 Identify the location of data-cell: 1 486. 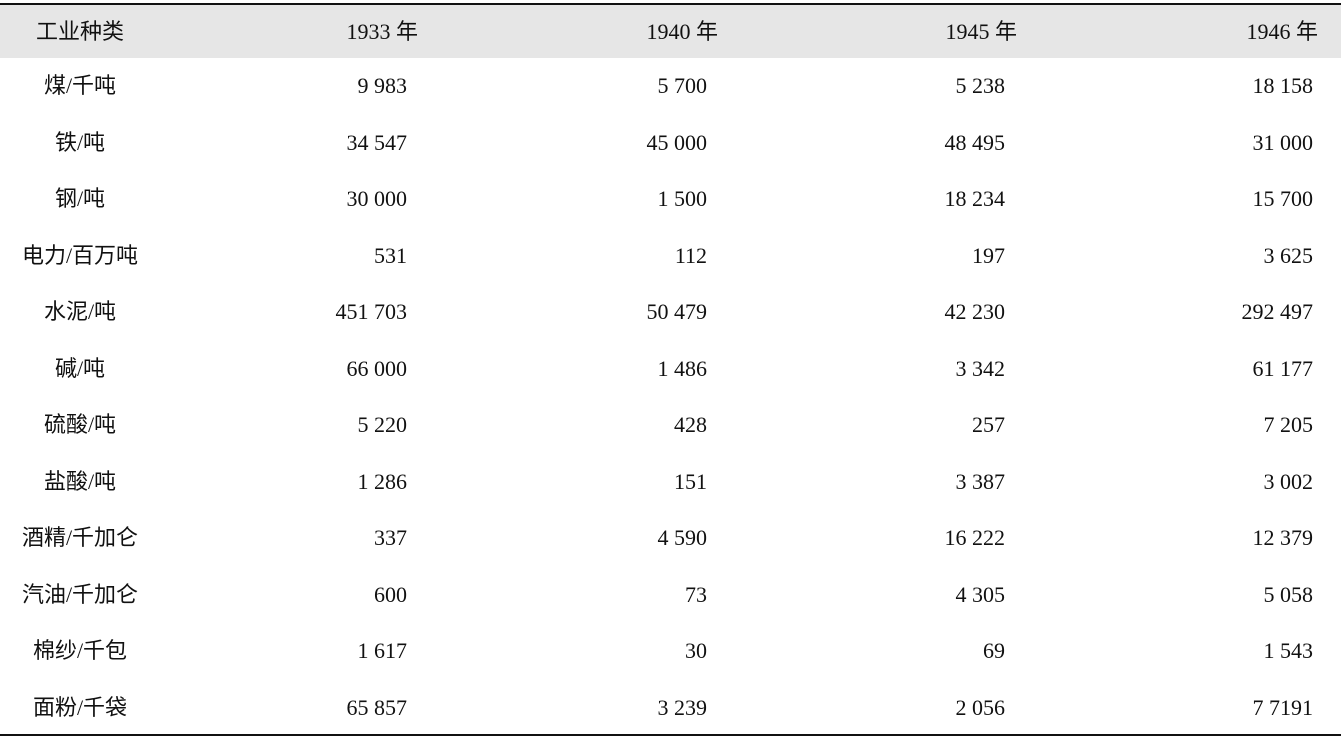
(682, 368).